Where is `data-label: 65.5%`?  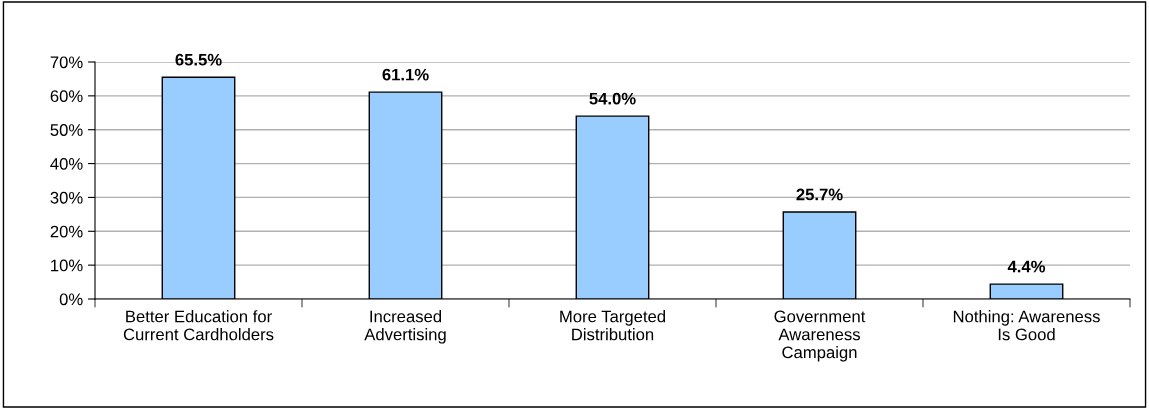 data-label: 65.5% is located at coordinates (198, 59).